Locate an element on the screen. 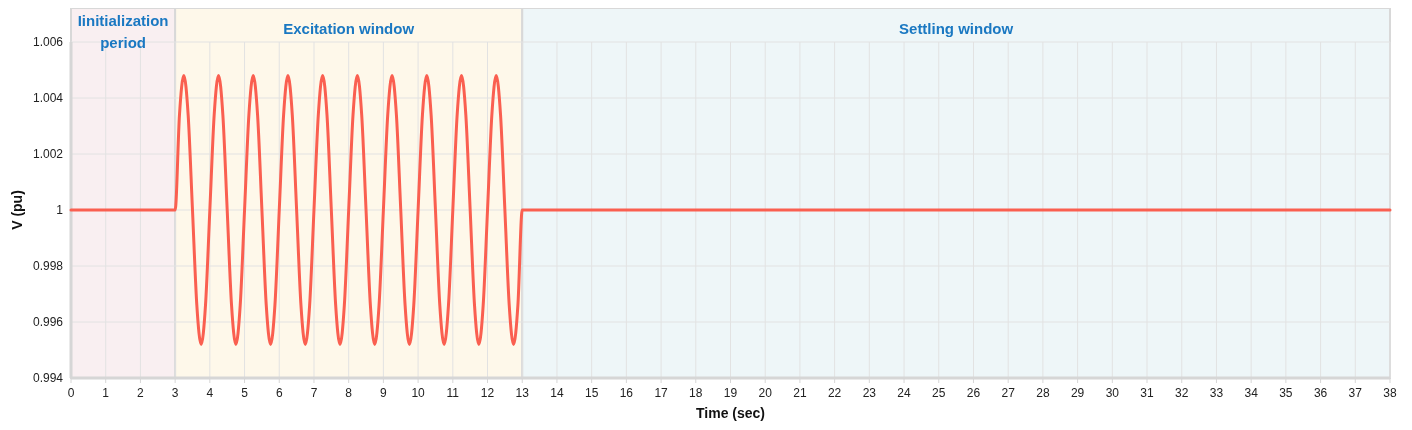 This screenshot has height=430, width=1412. x-tick-label: 3 is located at coordinates (175, 393).